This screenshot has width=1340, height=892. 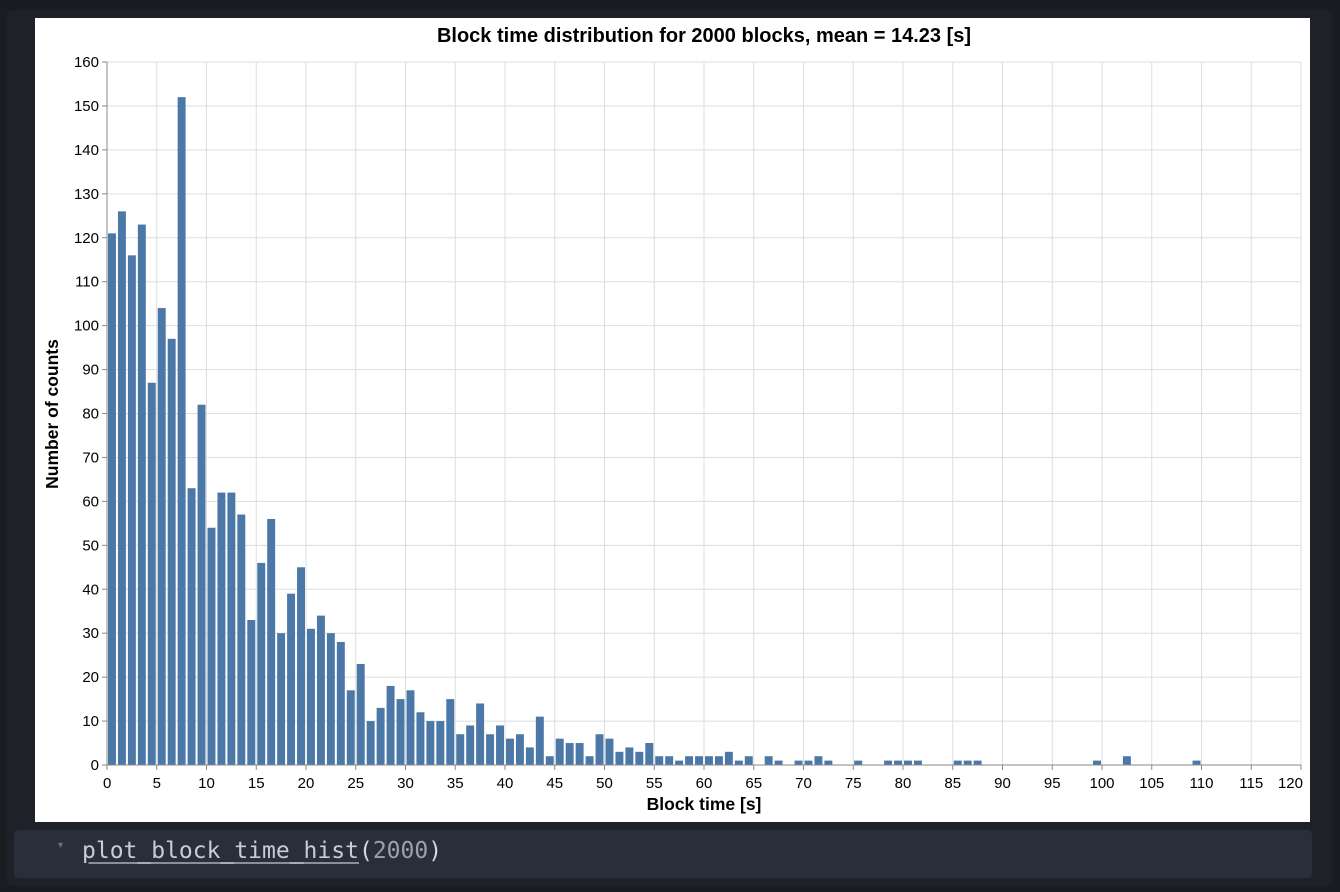 What do you see at coordinates (90, 633) in the screenshot?
I see `y-tick-label: 30` at bounding box center [90, 633].